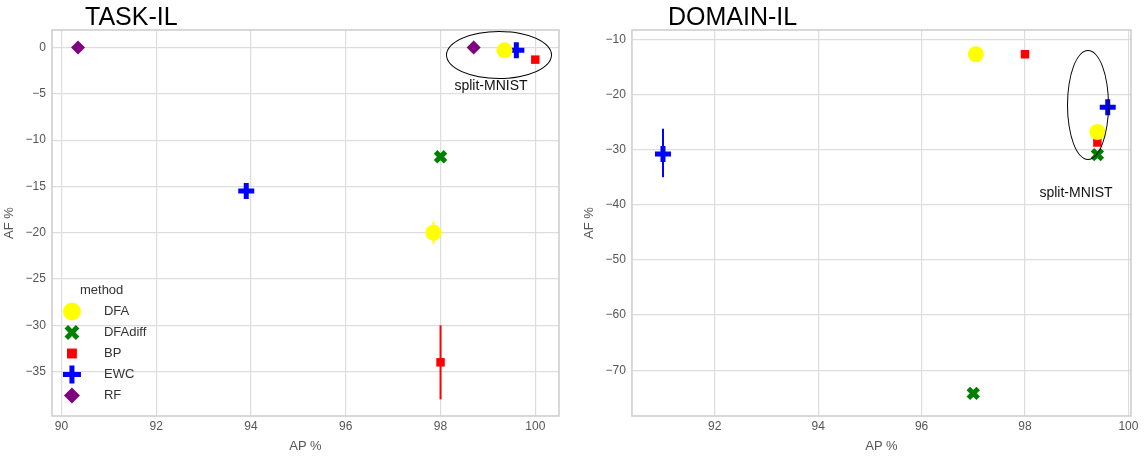 The width and height of the screenshot is (1144, 460). What do you see at coordinates (101, 290) in the screenshot?
I see `legend-title: method` at bounding box center [101, 290].